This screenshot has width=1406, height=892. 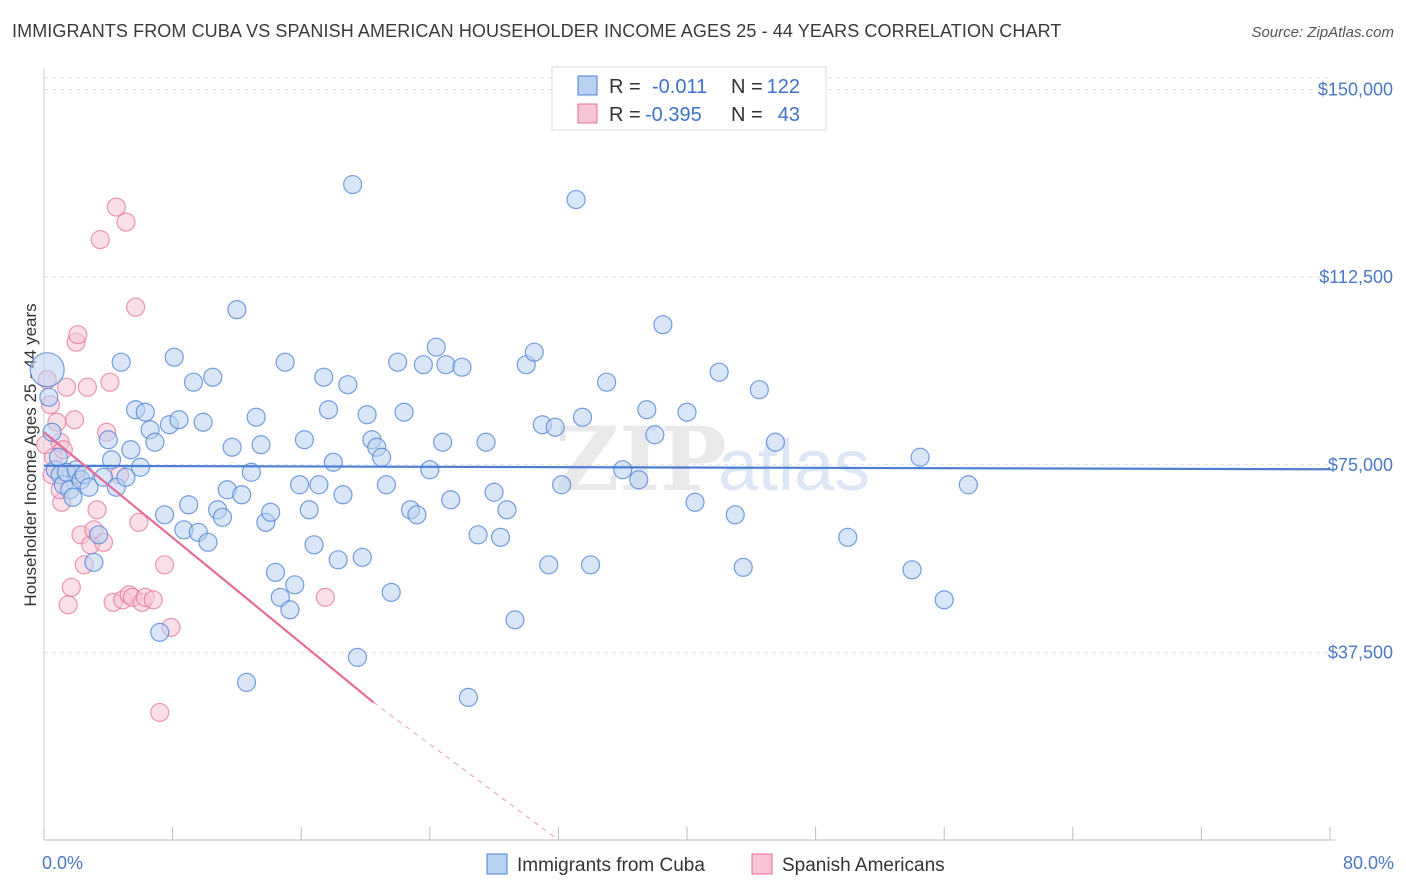 I want to click on x-tick-marks, so click(x=687, y=833).